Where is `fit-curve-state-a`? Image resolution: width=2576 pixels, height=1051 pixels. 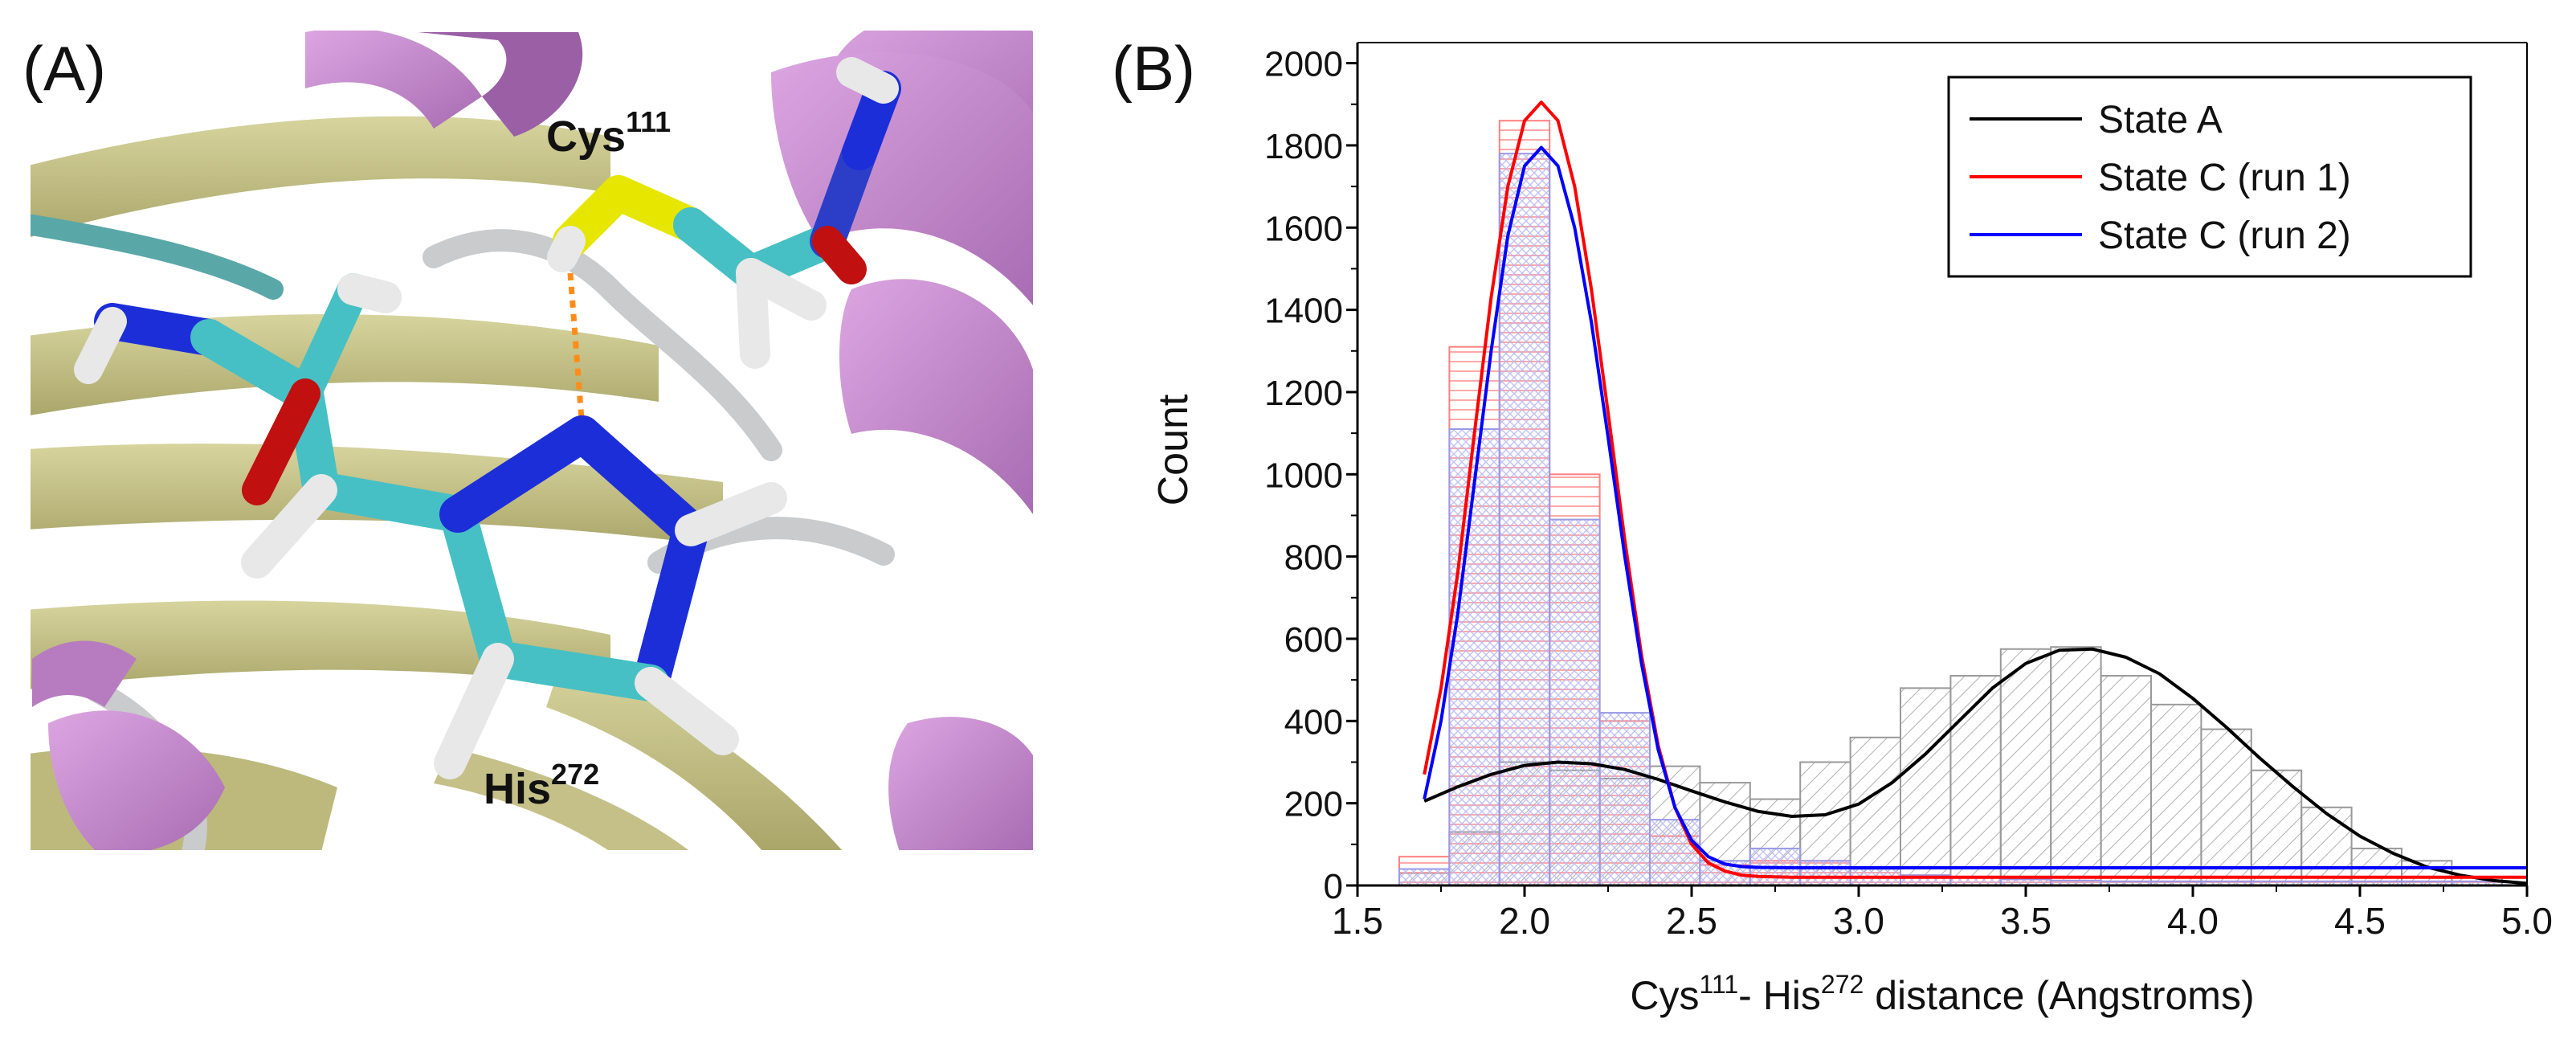
fit-curve-state-a is located at coordinates (1975, 766).